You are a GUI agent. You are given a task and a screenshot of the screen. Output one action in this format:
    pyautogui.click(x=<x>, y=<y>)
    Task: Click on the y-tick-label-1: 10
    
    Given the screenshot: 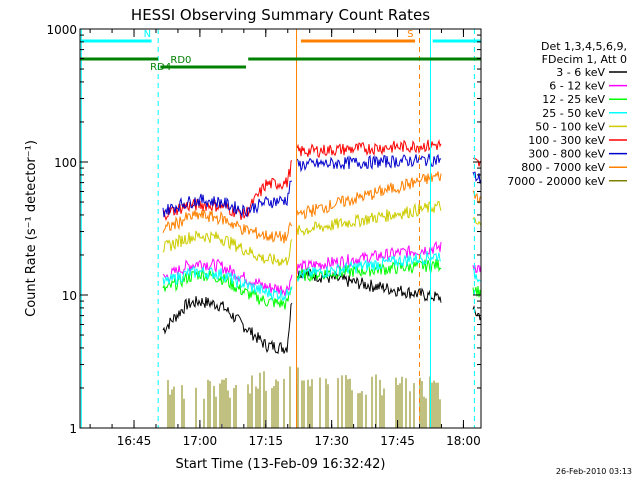 What is the action you would take?
    pyautogui.click(x=69, y=296)
    